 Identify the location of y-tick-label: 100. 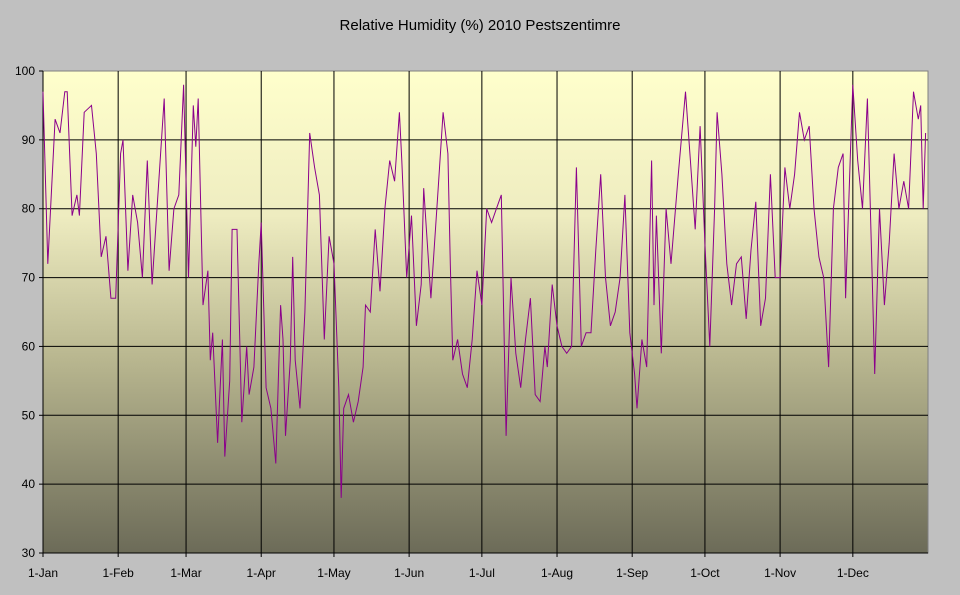
(25, 71).